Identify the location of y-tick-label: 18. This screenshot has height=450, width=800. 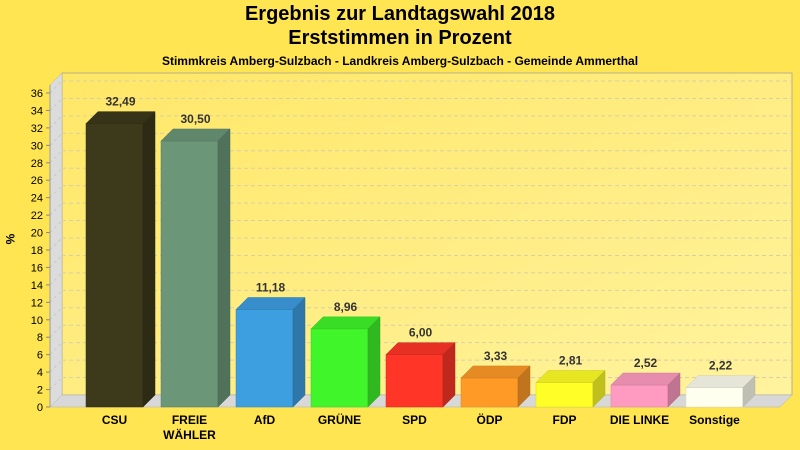
(37, 251).